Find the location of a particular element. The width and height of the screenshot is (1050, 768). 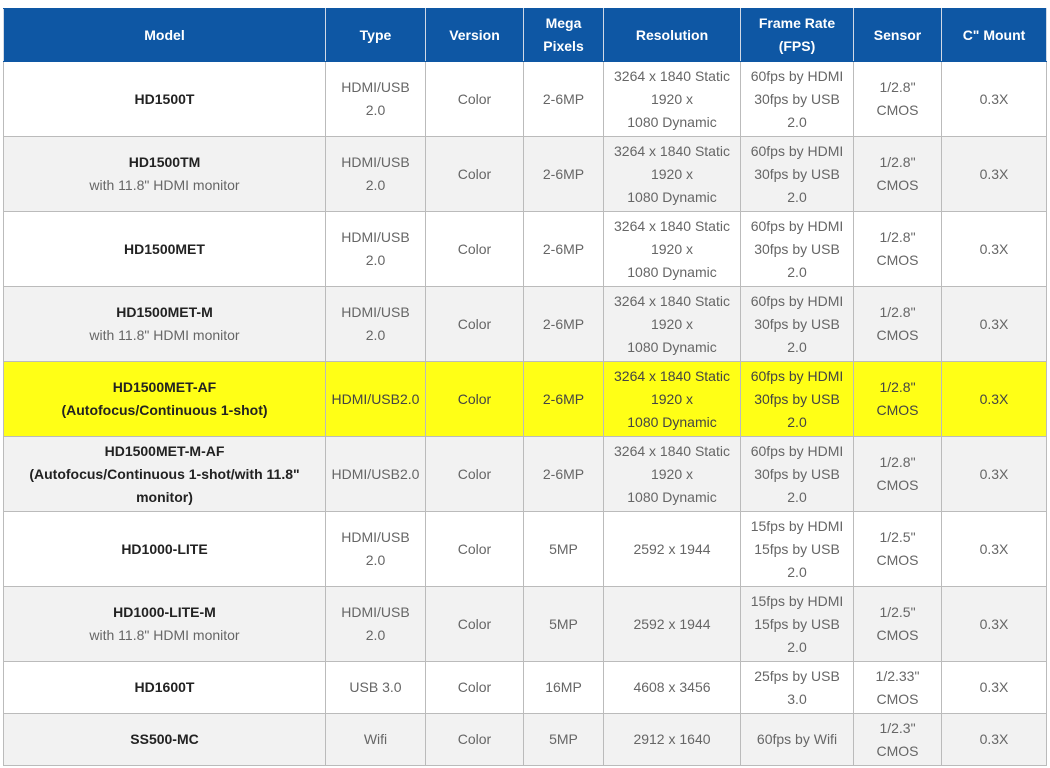

cell-resolution-line: 2912 x 1640 is located at coordinates (672, 739).